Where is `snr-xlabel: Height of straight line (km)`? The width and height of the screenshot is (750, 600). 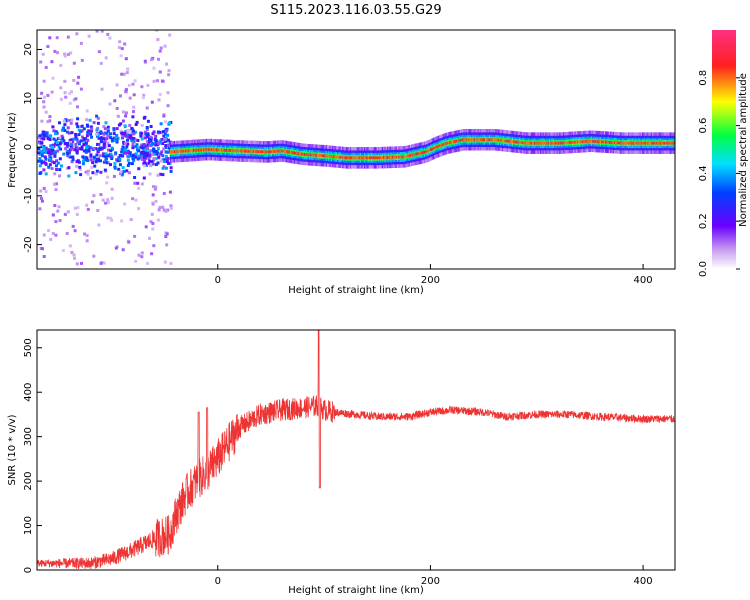
snr-xlabel: Height of straight line (km) is located at coordinates (356, 590).